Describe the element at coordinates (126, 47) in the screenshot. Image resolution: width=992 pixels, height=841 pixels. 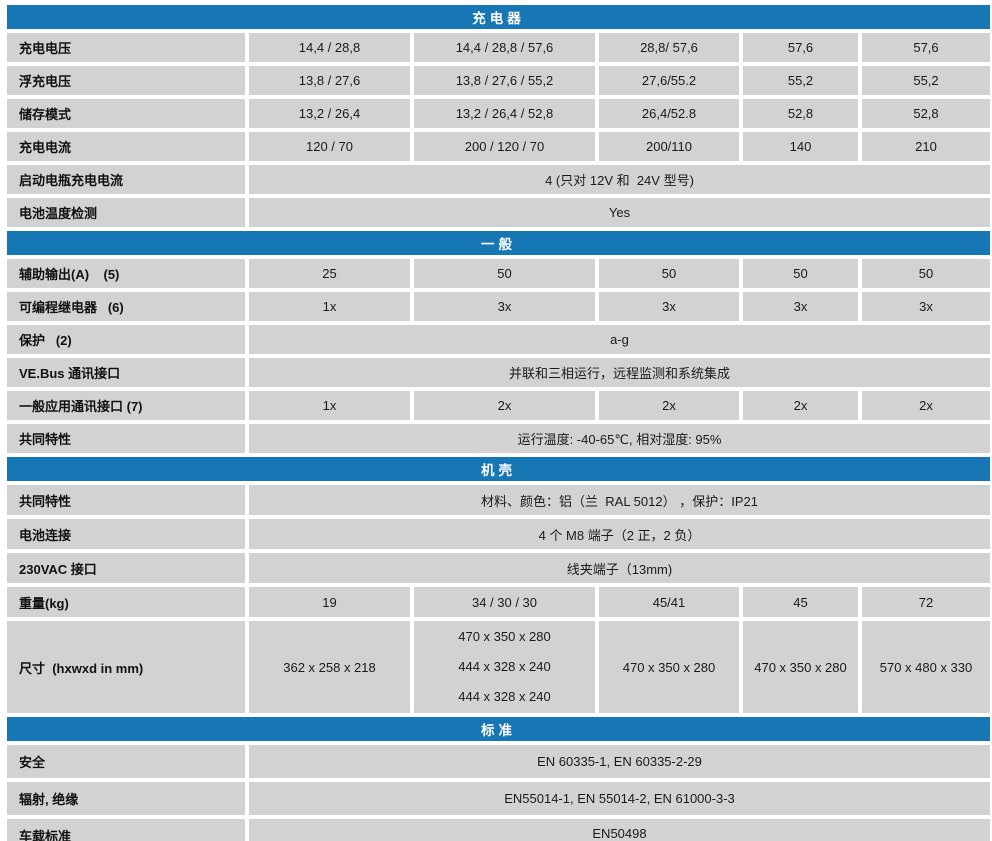
I see `row-label: 充电电压` at that location.